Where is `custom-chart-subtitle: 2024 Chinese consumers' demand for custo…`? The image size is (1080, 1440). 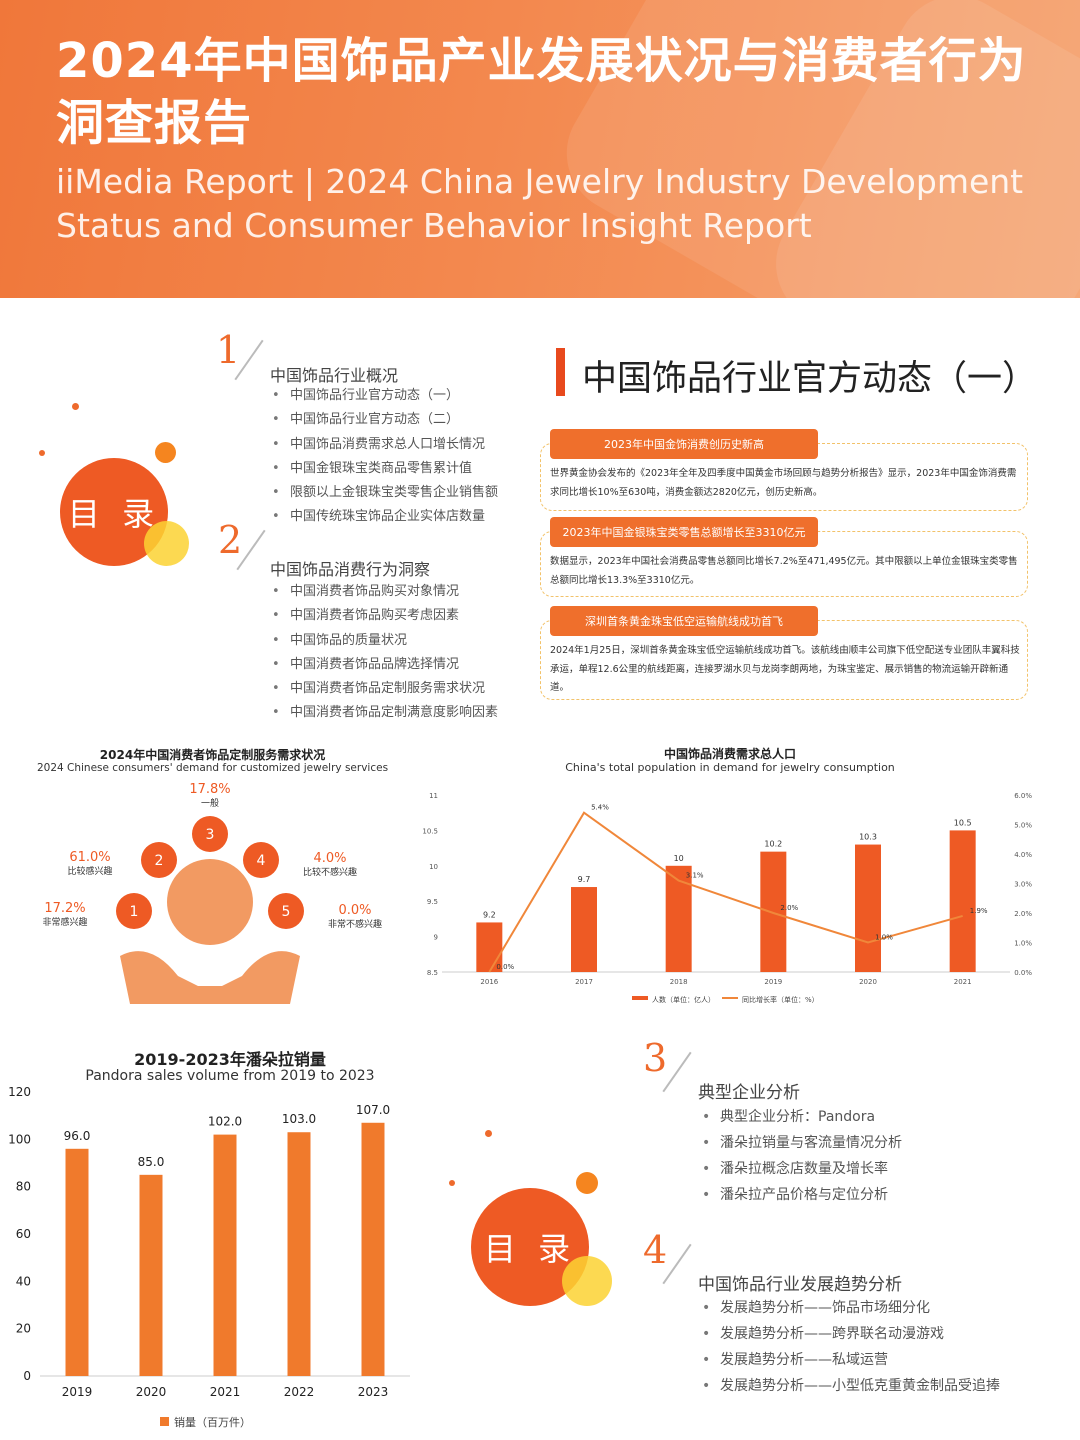 custom-chart-subtitle: 2024 Chinese consumers' demand for custo… is located at coordinates (212, 768).